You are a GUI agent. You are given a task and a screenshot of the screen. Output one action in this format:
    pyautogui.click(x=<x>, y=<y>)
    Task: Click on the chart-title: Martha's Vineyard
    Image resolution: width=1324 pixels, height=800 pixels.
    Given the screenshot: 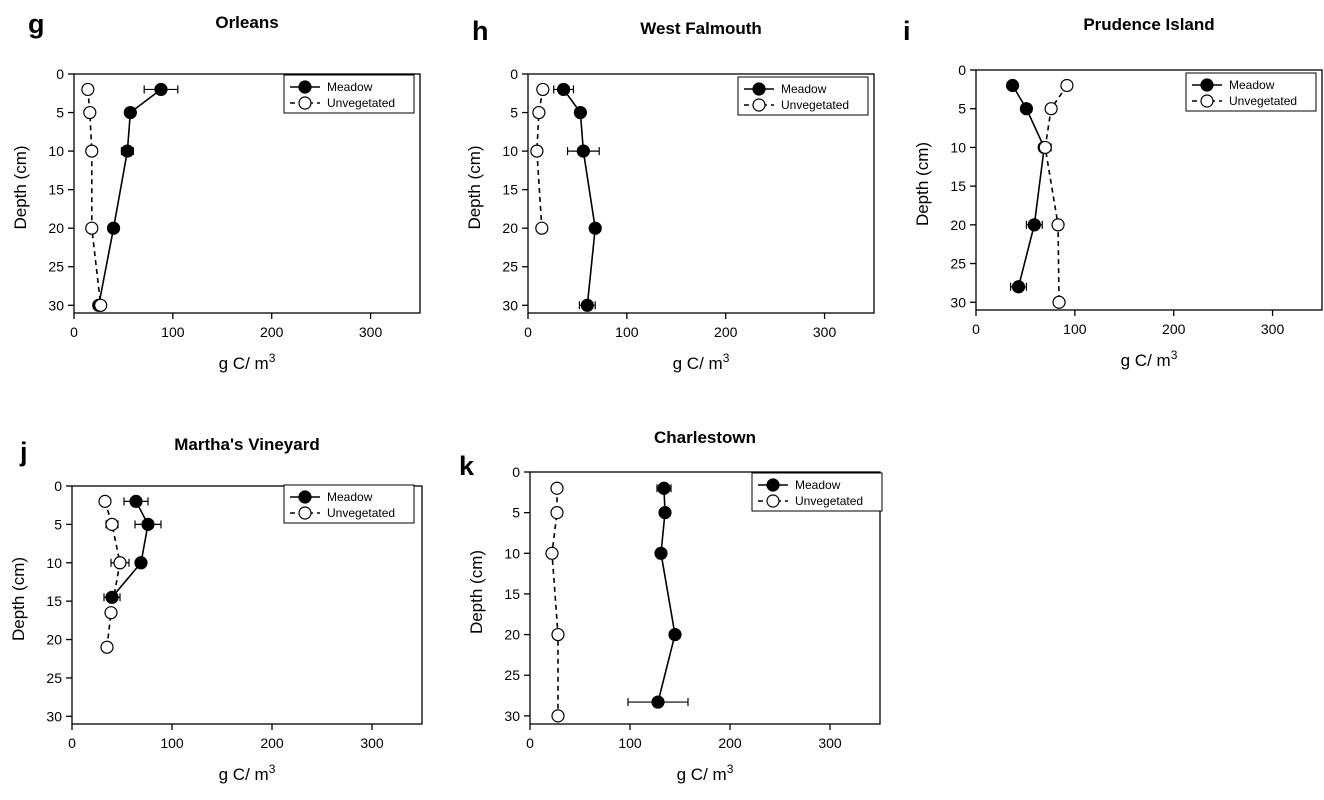 What is the action you would take?
    pyautogui.click(x=246, y=444)
    